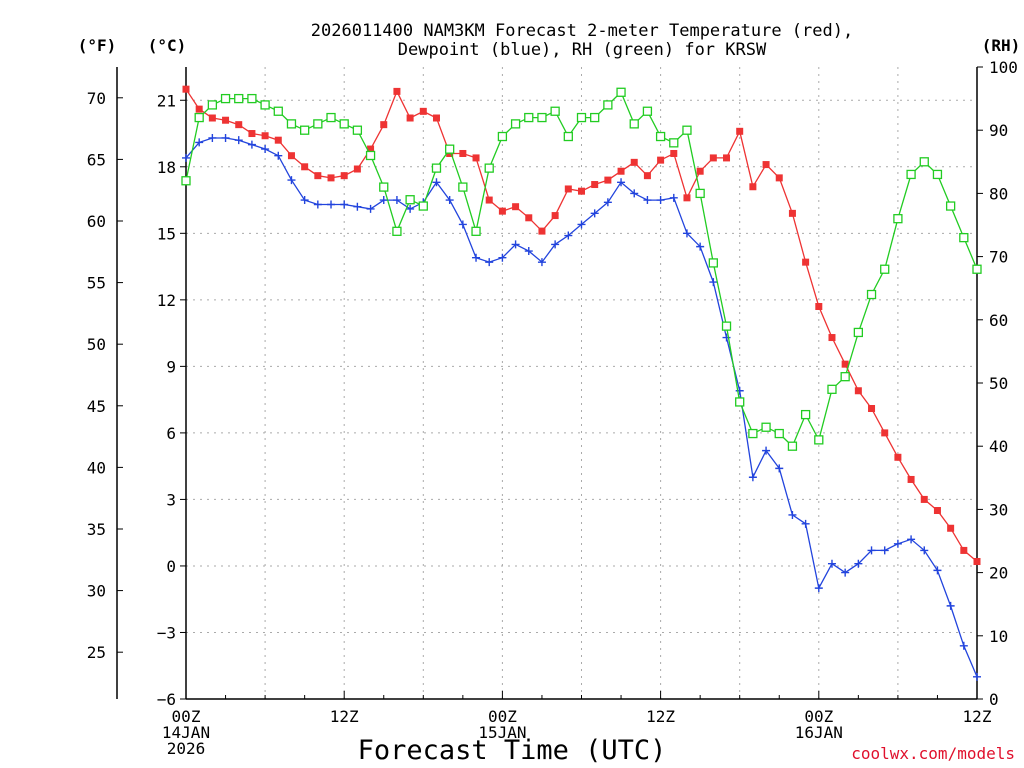  What do you see at coordinates (582, 50) in the screenshot?
I see `chart-title-line-2: Dewpoint (blue), RH (green) for KRSW` at bounding box center [582, 50].